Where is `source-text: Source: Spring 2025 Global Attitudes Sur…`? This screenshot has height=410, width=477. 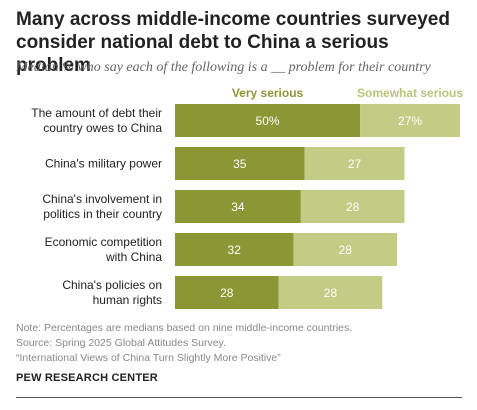 source-text: Source: Spring 2025 Global Attitudes Sur… is located at coordinates (121, 343).